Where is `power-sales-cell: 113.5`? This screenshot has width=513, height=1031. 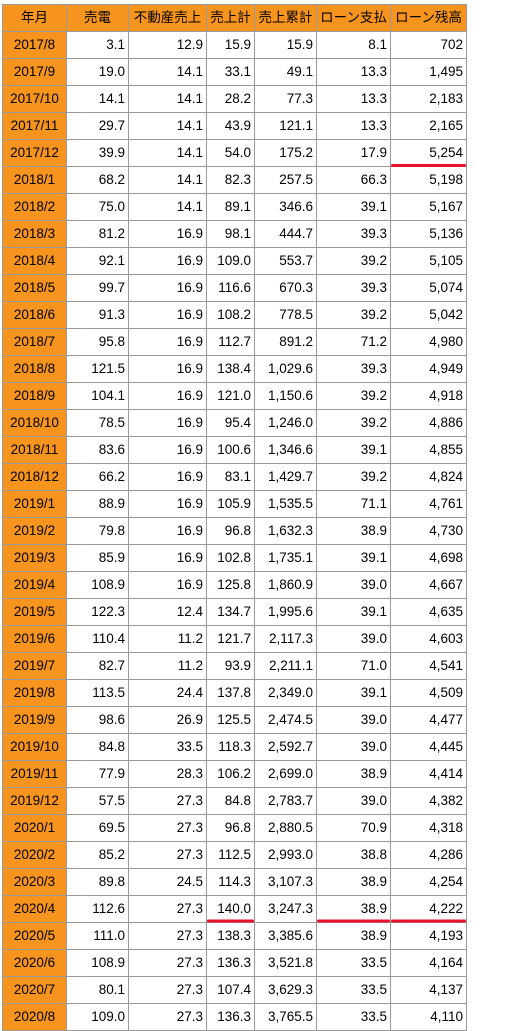 power-sales-cell: 113.5 is located at coordinates (97, 693).